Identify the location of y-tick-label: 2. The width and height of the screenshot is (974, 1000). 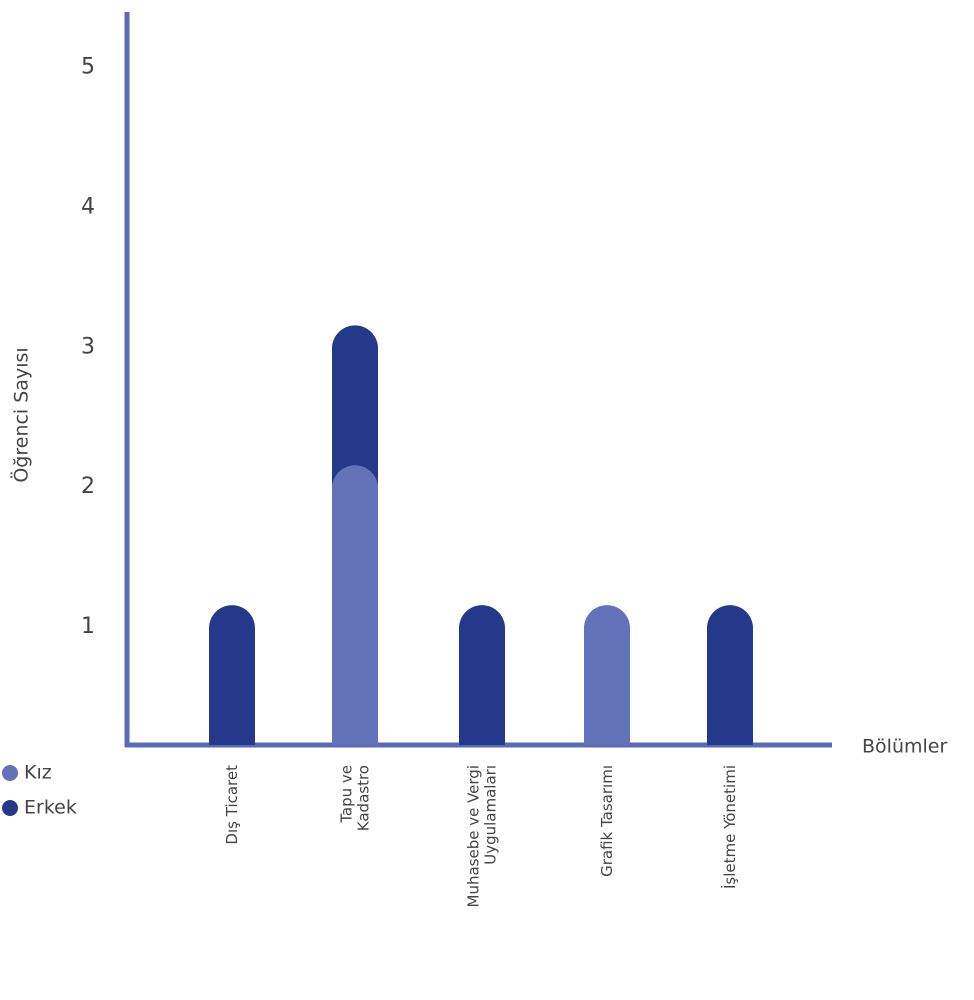
(88, 486).